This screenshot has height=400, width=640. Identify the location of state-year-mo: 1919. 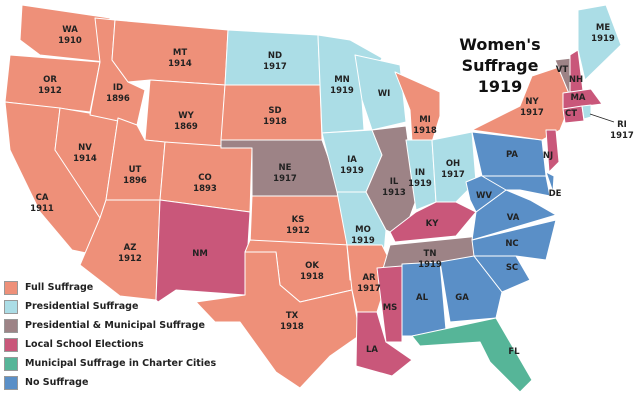
(363, 241).